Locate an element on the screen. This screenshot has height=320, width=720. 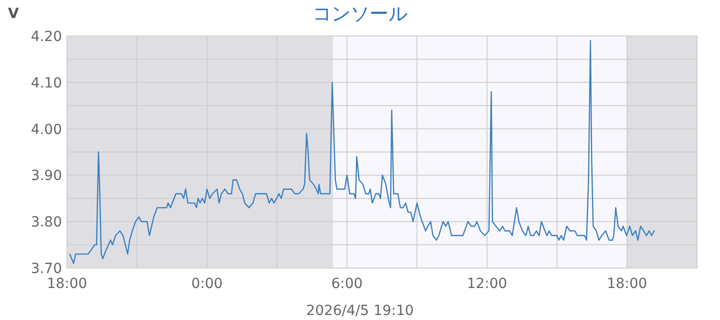
text: 2026/4/5 19:10 is located at coordinates (360, 311).